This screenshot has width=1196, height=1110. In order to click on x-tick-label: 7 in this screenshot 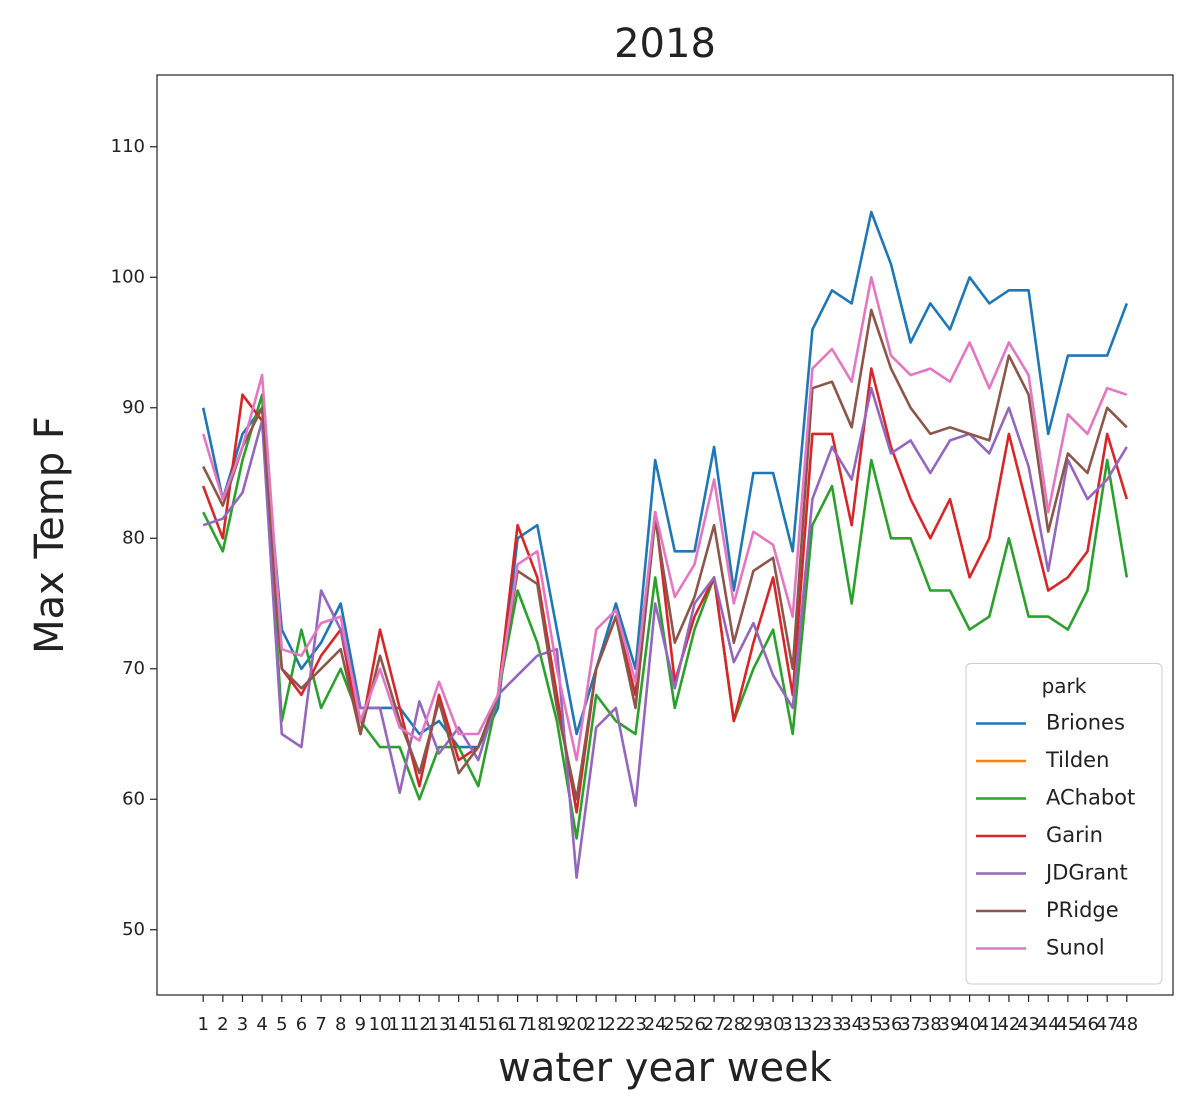, I will do `click(320, 1024)`.